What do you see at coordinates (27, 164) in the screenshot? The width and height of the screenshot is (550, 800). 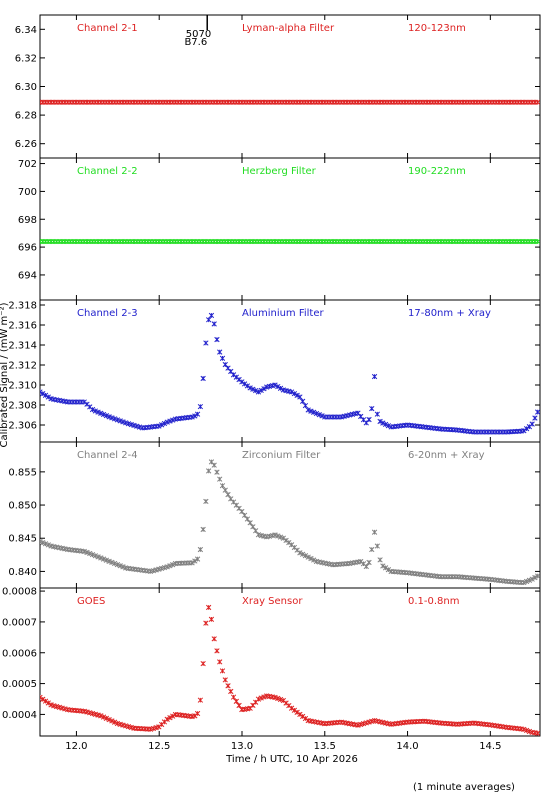 I see `y-tick-label: 702` at bounding box center [27, 164].